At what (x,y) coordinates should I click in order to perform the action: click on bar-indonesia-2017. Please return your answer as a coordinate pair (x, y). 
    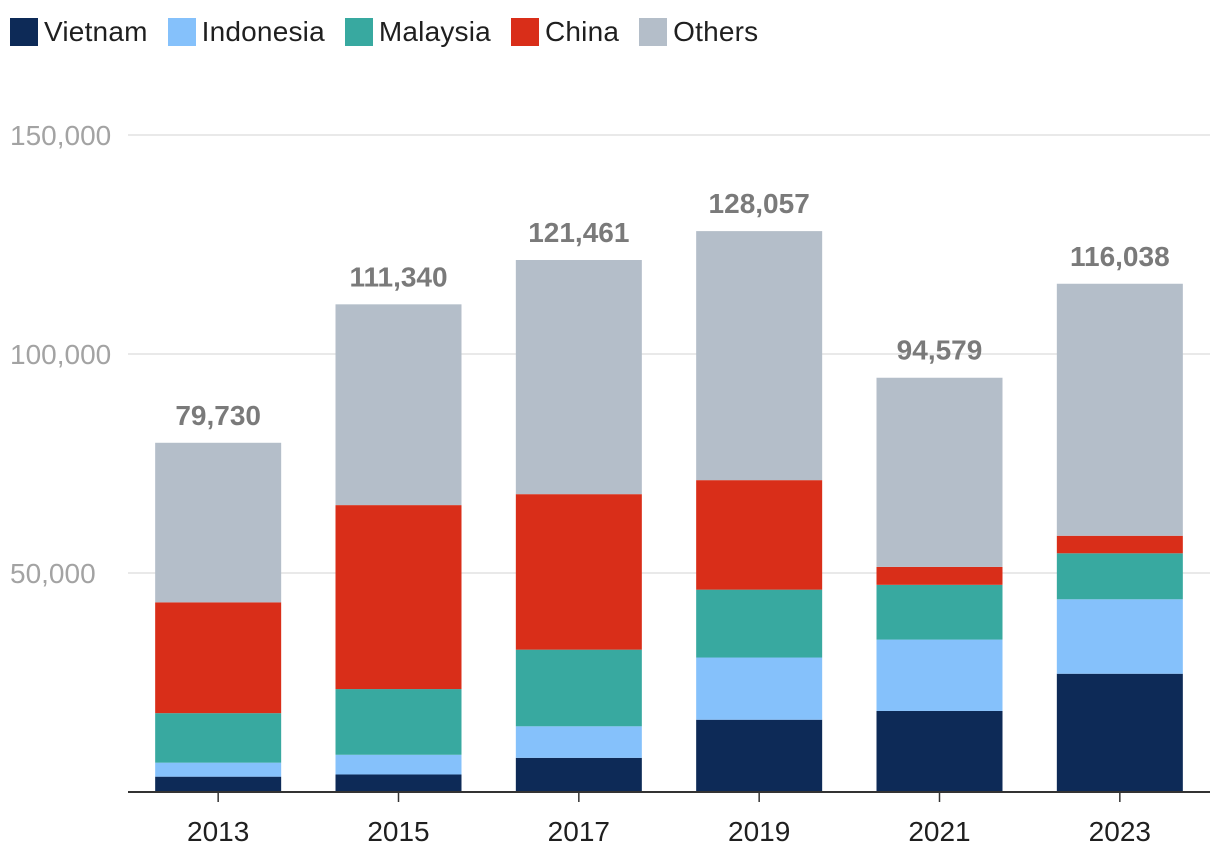
    Looking at the image, I should click on (578, 742).